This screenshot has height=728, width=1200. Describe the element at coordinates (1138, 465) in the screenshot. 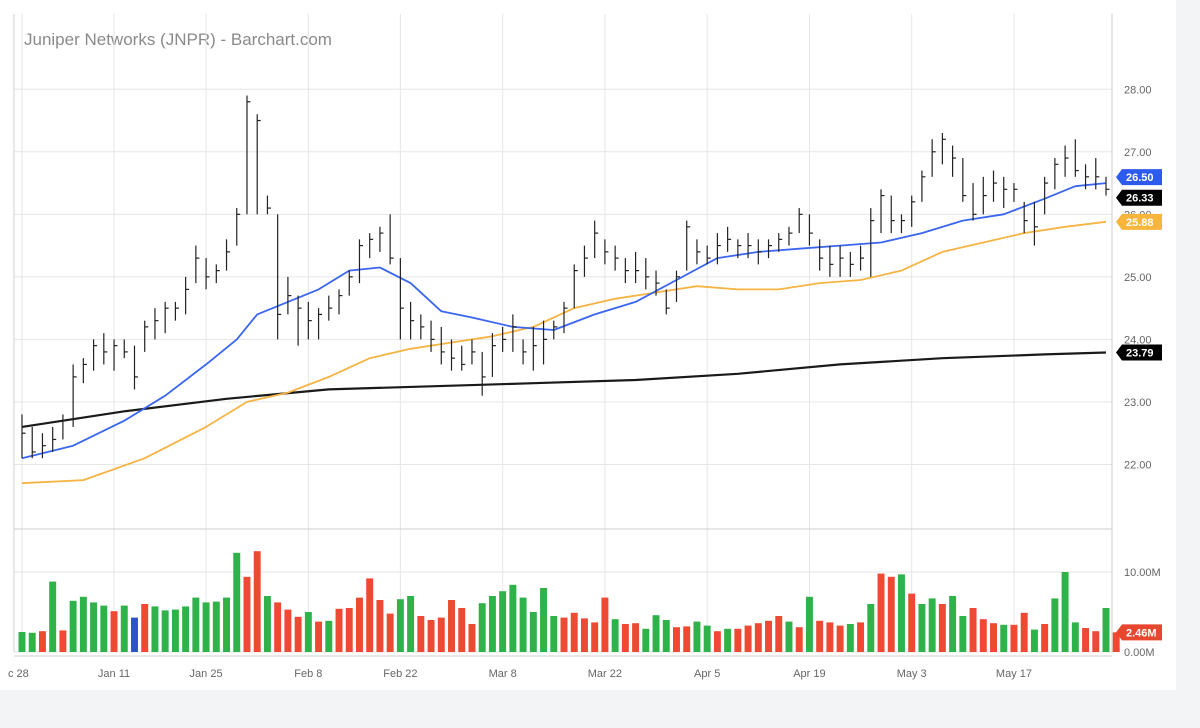

I see `price-tick-label: 22.00` at that location.